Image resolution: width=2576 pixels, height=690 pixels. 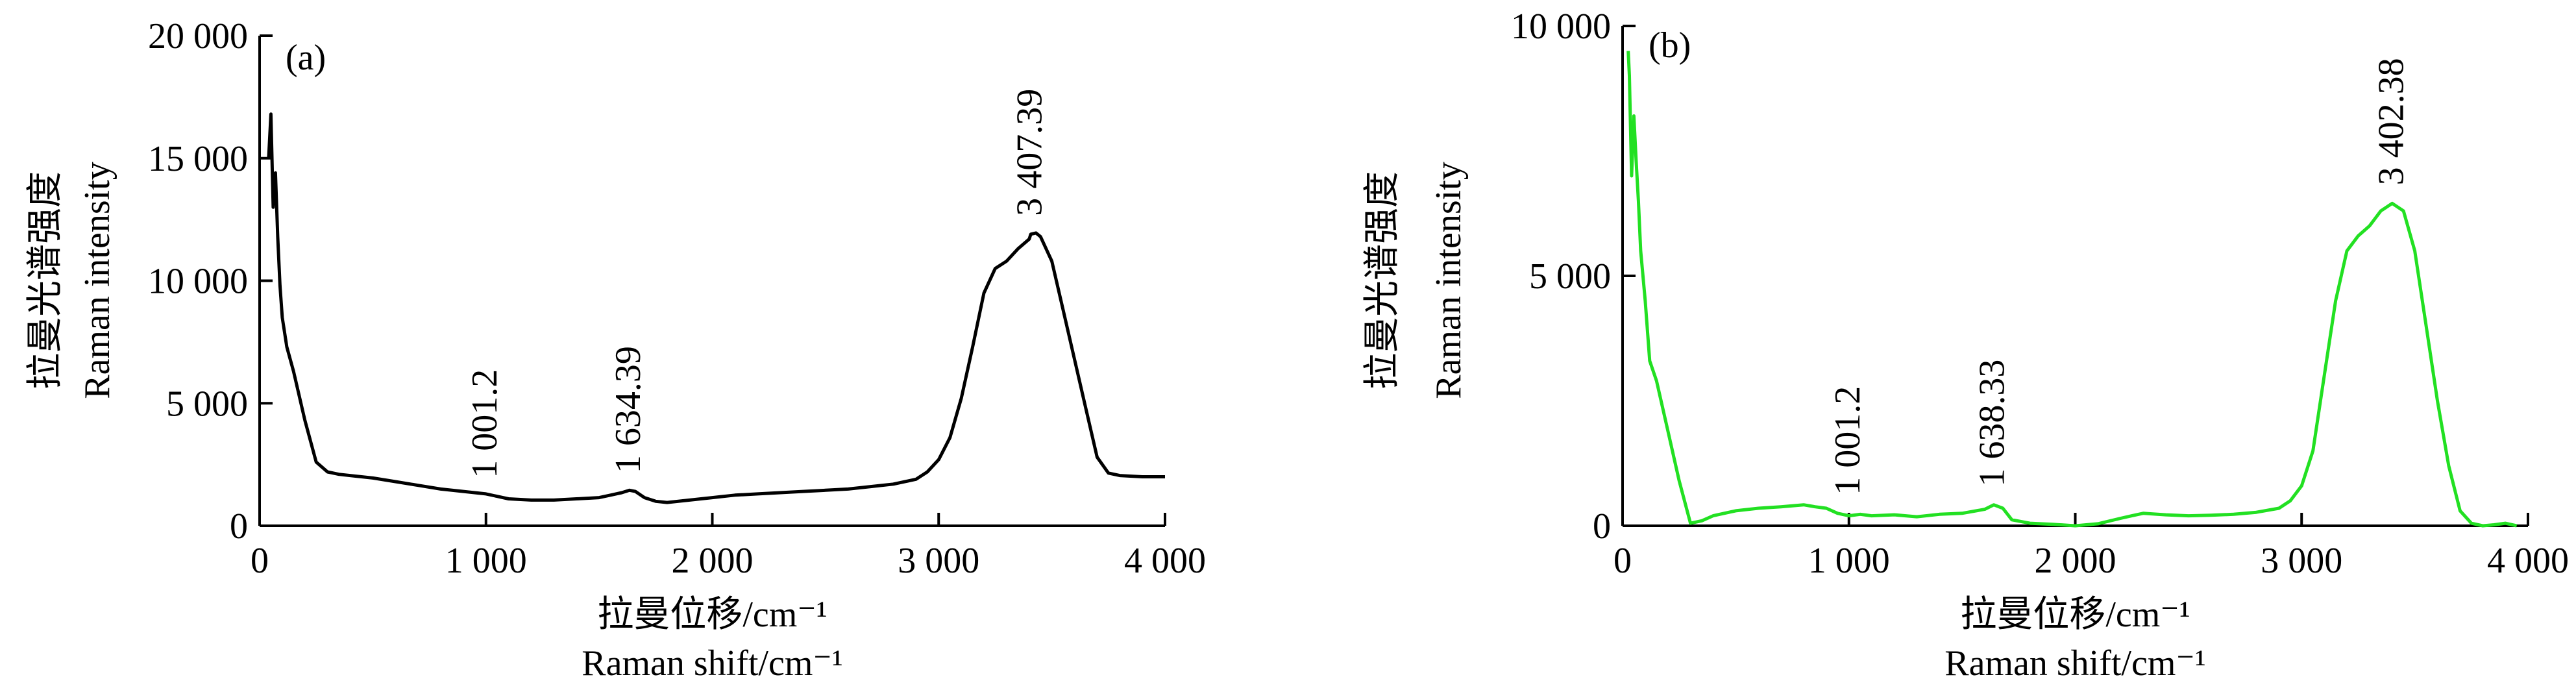 What do you see at coordinates (1992, 423) in the screenshot?
I see `peak-annotation: 1 638.33` at bounding box center [1992, 423].